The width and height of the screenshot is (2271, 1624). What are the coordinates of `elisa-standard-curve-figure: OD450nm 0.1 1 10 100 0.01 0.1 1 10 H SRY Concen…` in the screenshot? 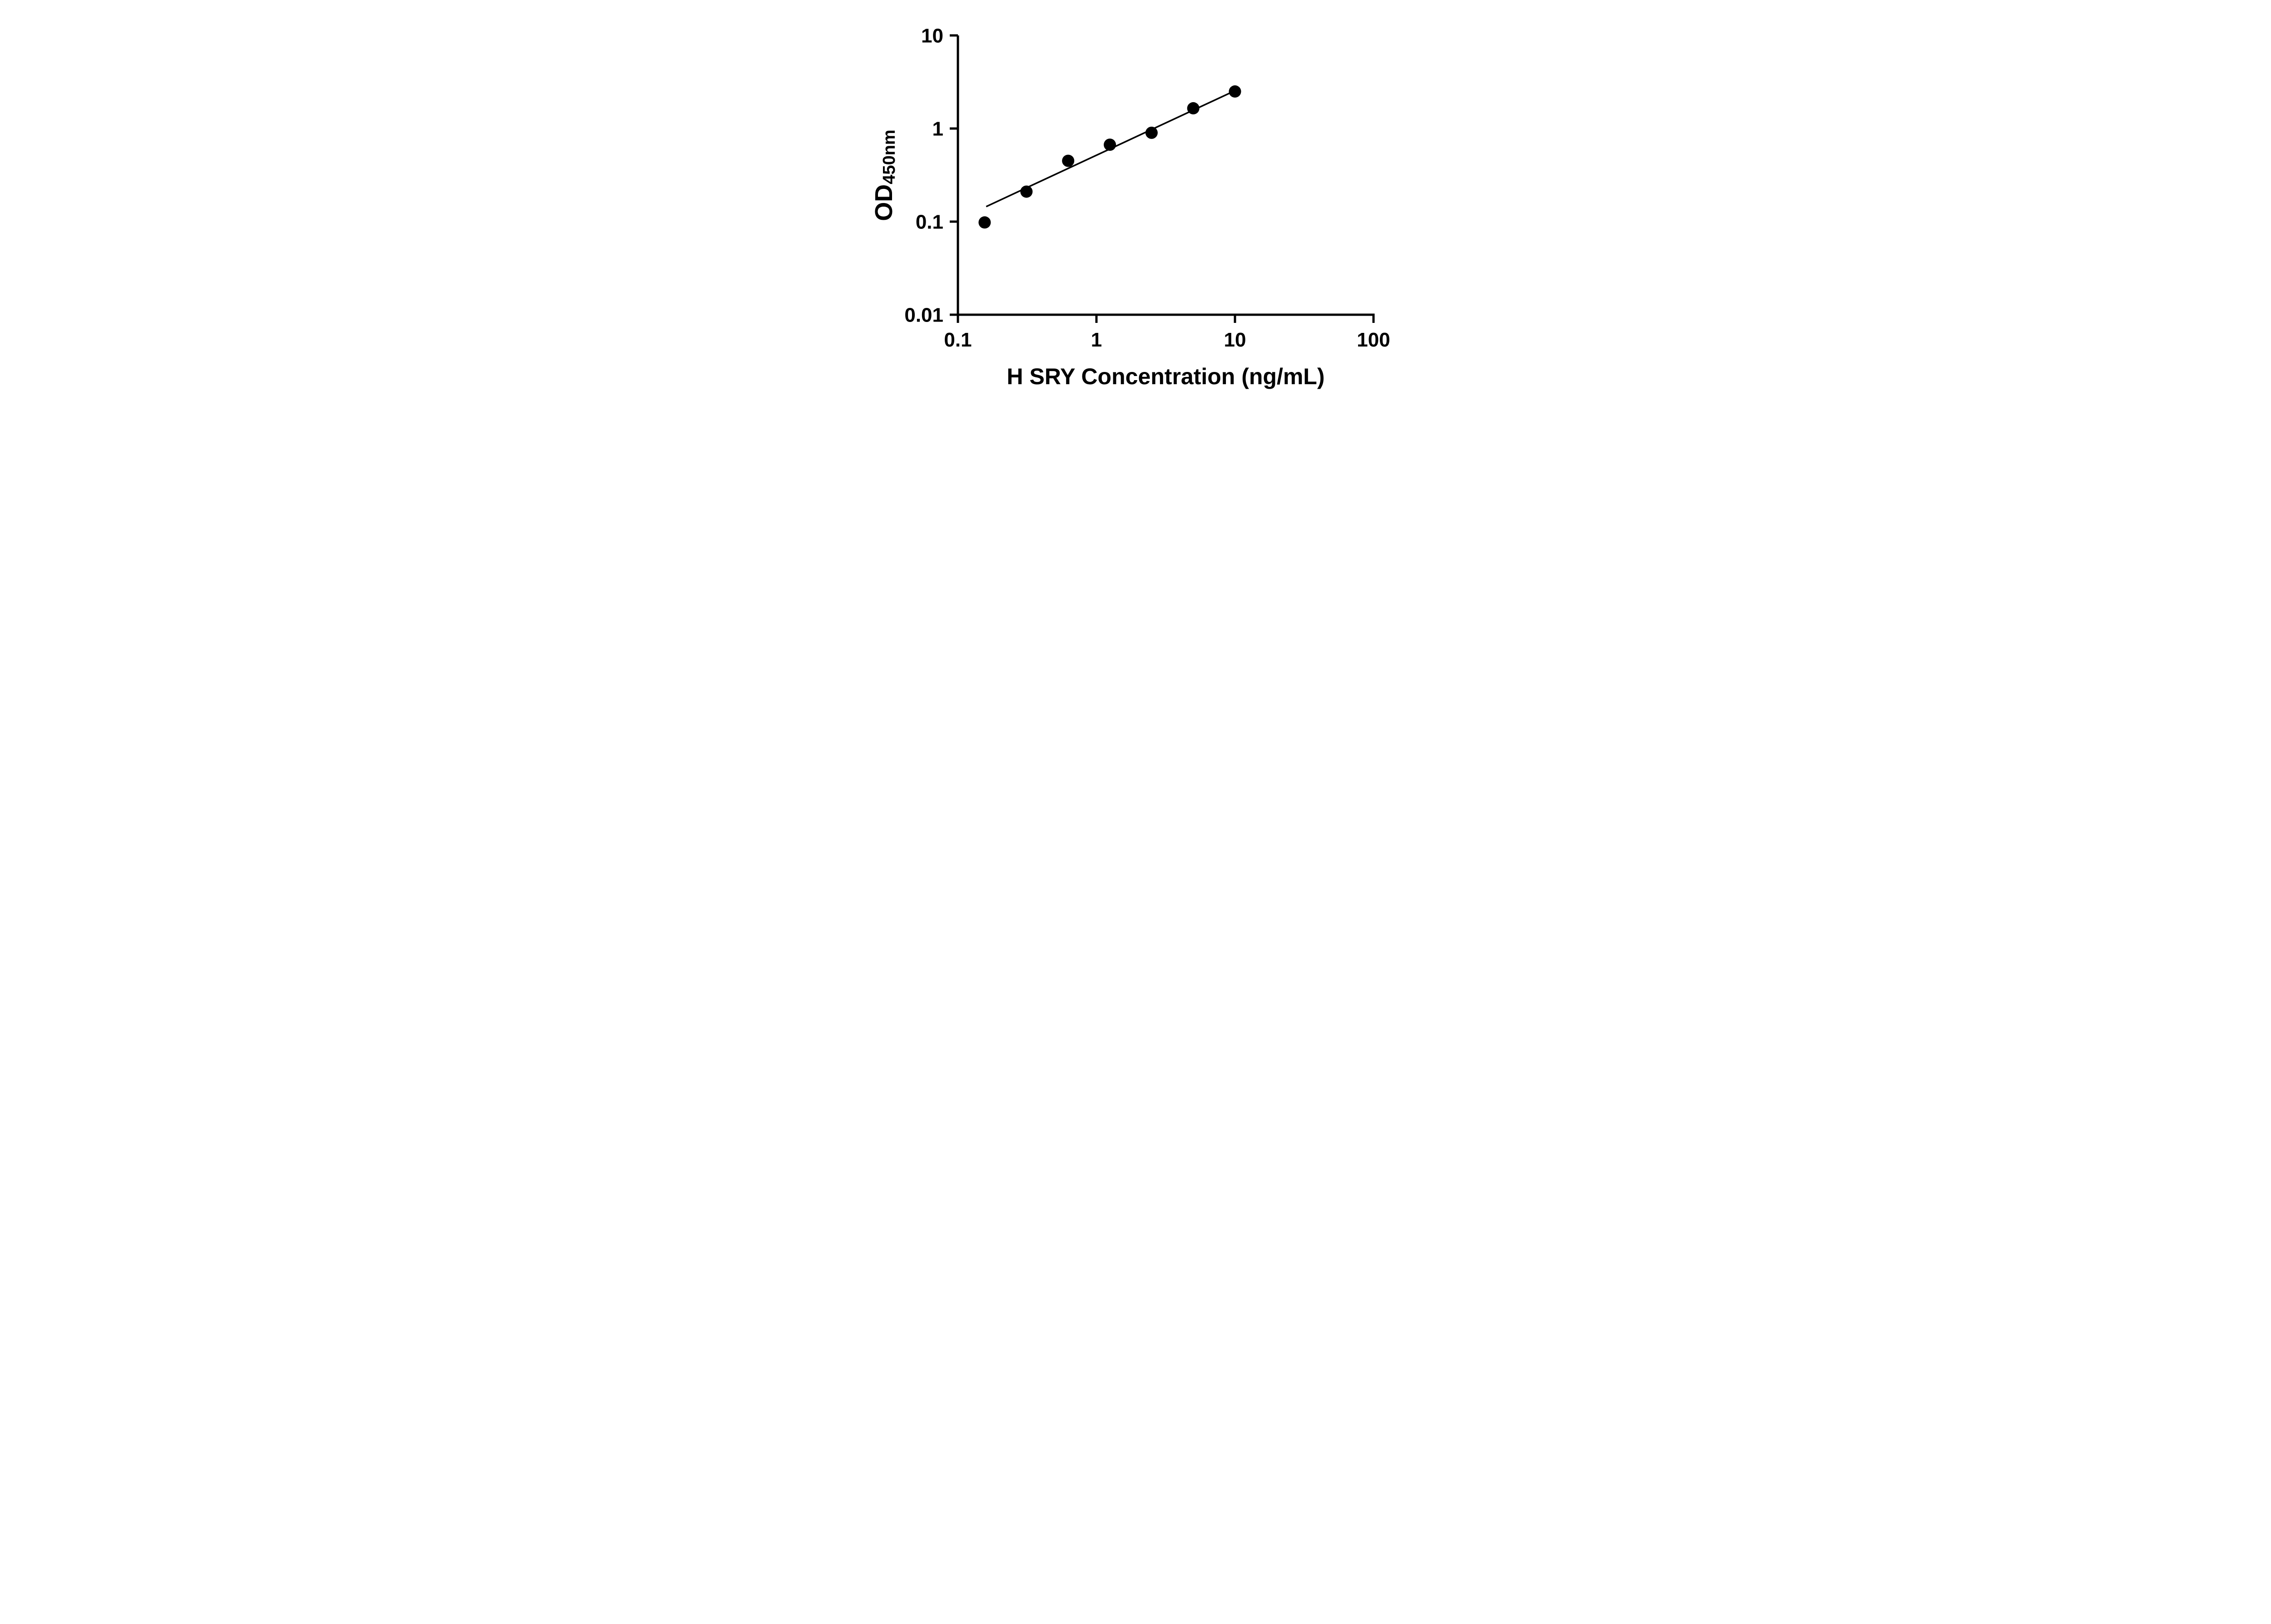 It's located at (1135, 203).